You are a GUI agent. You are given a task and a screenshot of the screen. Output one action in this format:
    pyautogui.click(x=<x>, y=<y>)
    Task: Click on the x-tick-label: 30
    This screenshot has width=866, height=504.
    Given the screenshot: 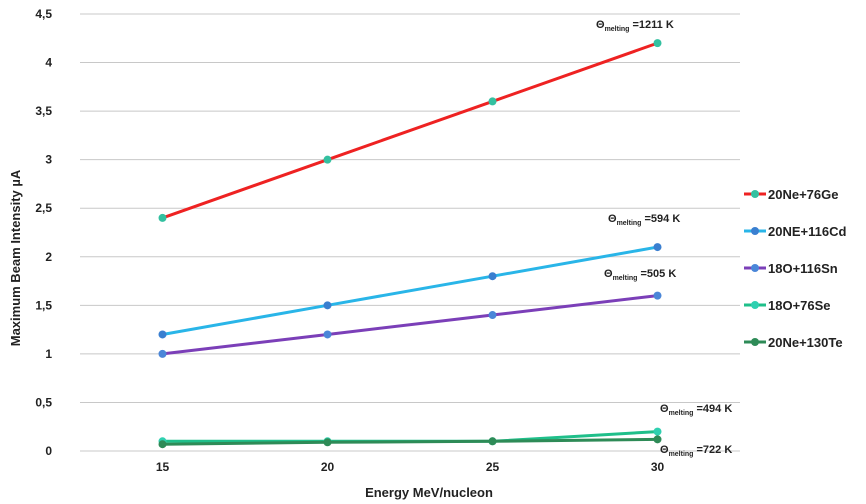 What is the action you would take?
    pyautogui.click(x=658, y=467)
    